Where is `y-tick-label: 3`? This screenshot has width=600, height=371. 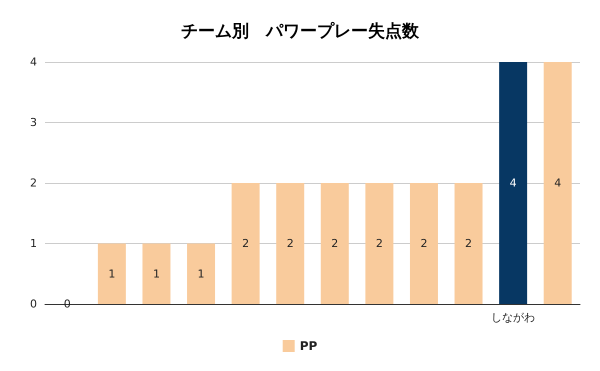
y-tick-label: 3 is located at coordinates (33, 122).